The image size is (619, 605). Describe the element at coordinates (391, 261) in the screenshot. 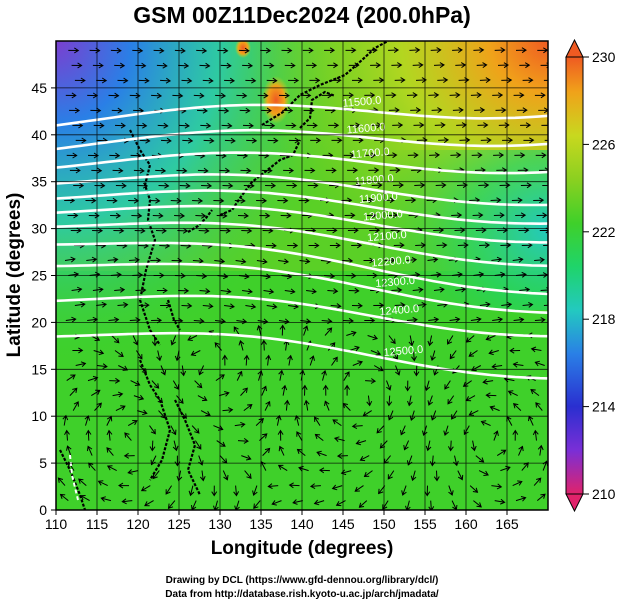

I see `contour-label: 12200.0` at that location.